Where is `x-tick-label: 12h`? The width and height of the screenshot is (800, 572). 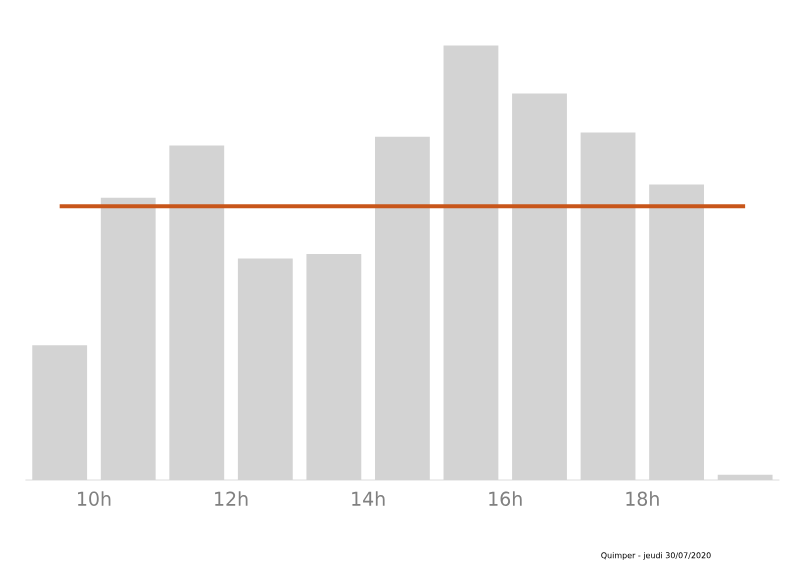
x-tick-label: 12h is located at coordinates (231, 498).